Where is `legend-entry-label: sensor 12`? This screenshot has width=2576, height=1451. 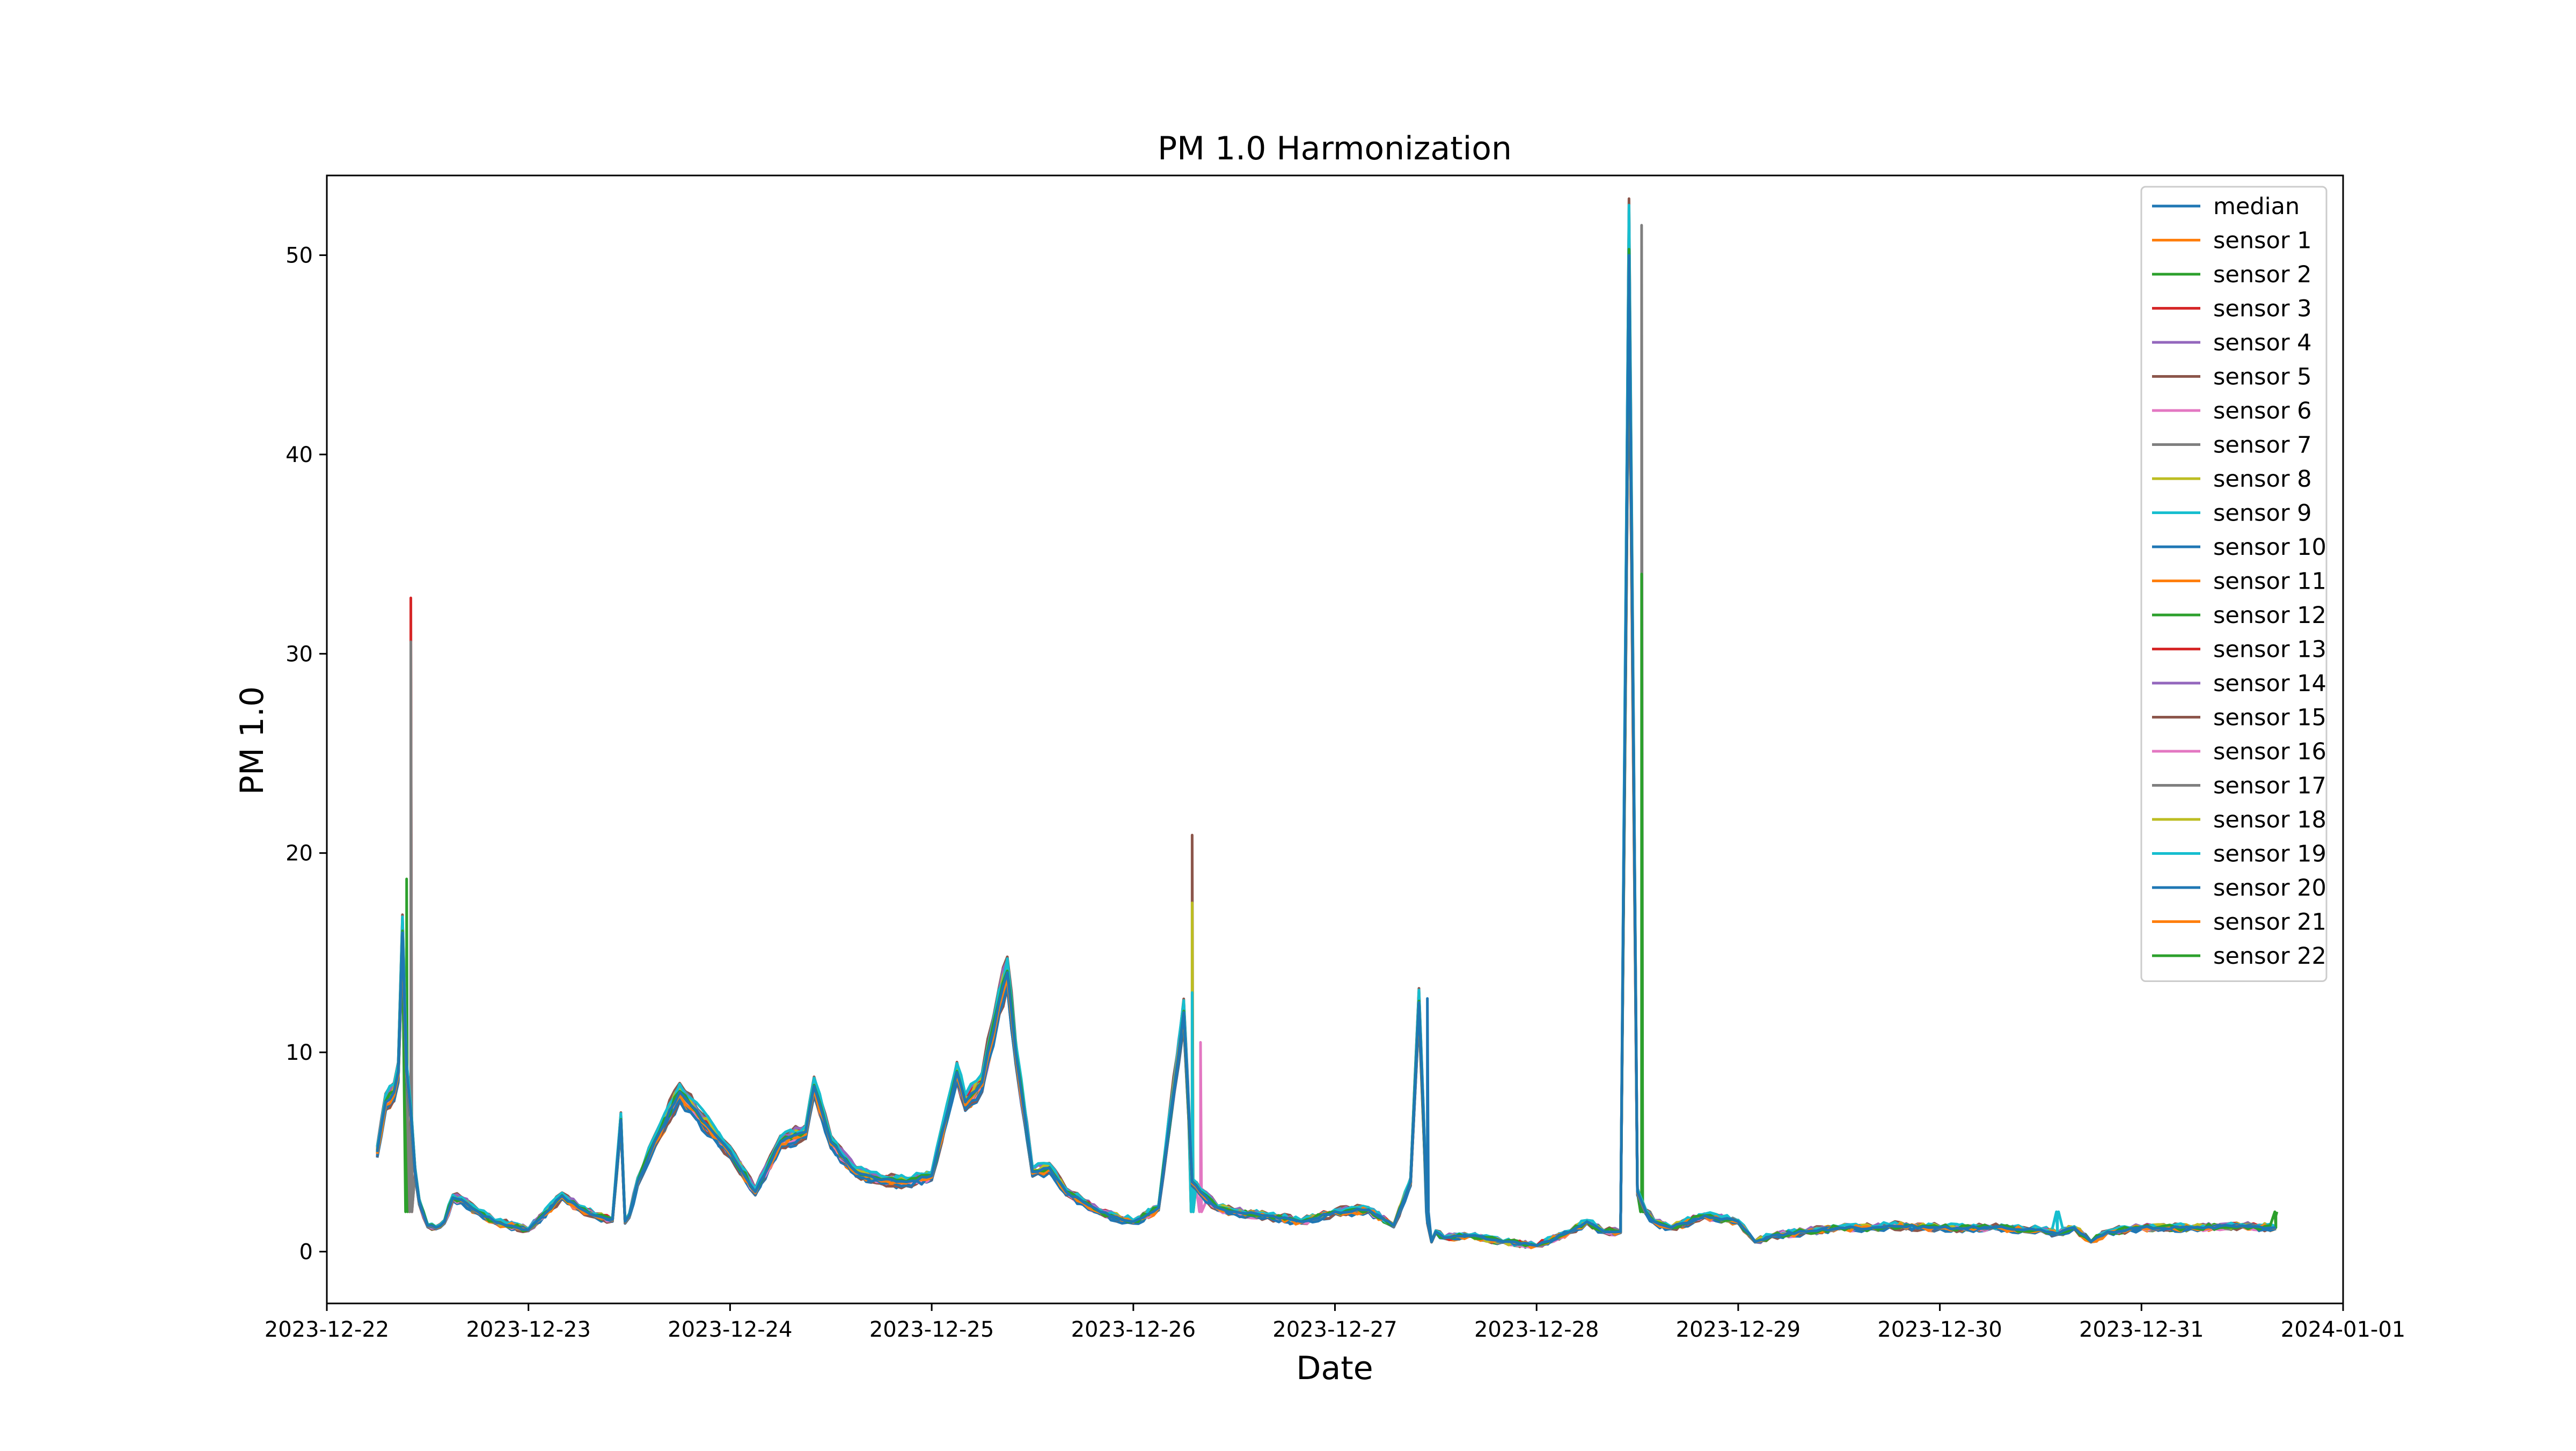 legend-entry-label: sensor 12 is located at coordinates (2269, 615).